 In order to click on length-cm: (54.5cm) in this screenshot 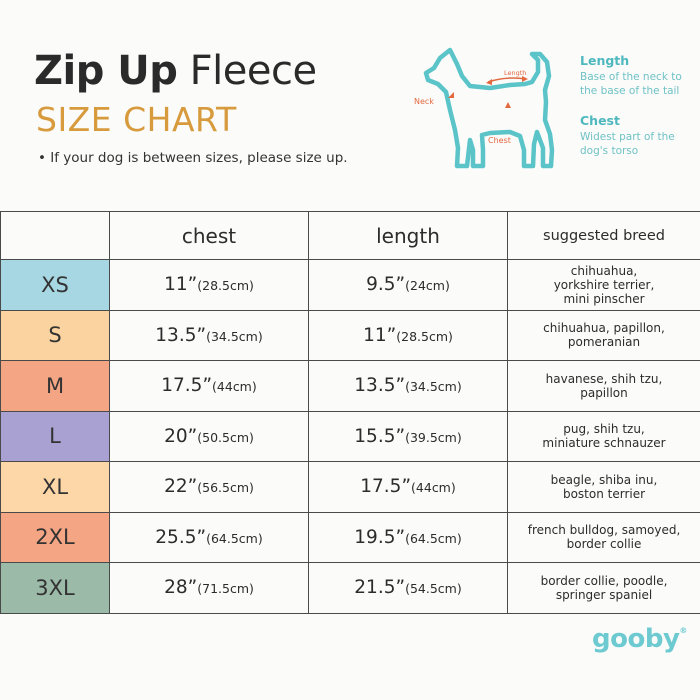, I will do `click(433, 589)`.